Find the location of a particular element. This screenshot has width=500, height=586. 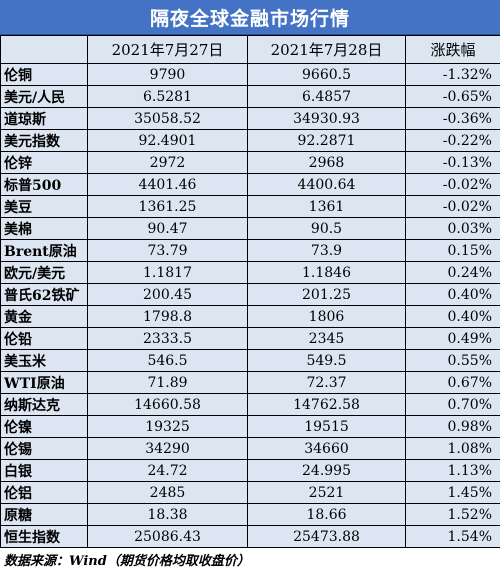

row-value-1: 2333.5 is located at coordinates (167, 338).